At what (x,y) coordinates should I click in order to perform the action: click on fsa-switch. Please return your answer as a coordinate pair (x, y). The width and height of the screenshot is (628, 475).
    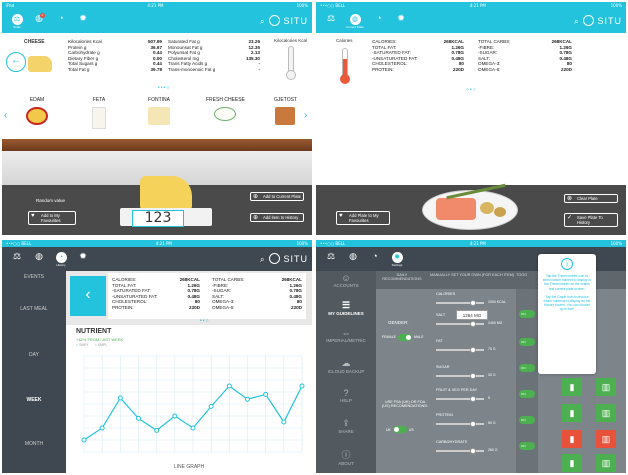
    Looking at the image, I should click on (399, 429).